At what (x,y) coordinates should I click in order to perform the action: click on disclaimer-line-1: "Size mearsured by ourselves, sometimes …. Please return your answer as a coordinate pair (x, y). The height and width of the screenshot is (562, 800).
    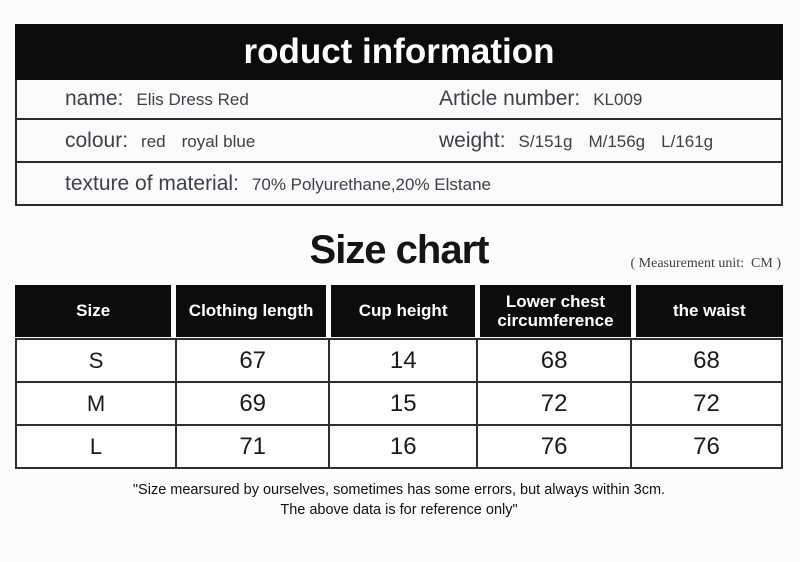
    Looking at the image, I should click on (399, 490).